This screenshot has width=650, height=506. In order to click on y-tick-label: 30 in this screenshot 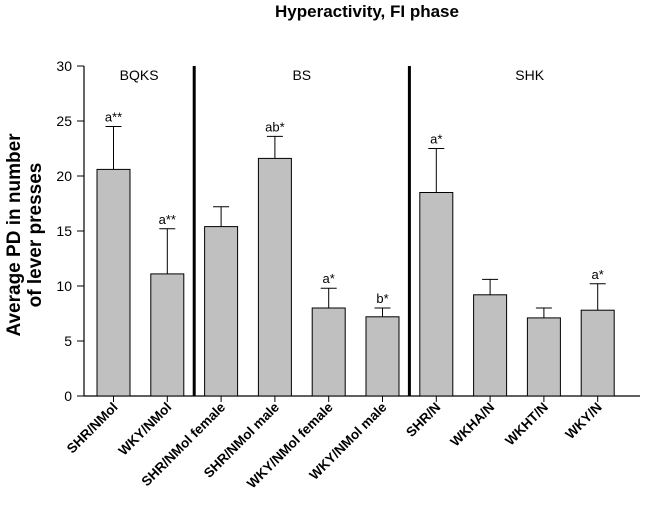, I will do `click(64, 66)`.